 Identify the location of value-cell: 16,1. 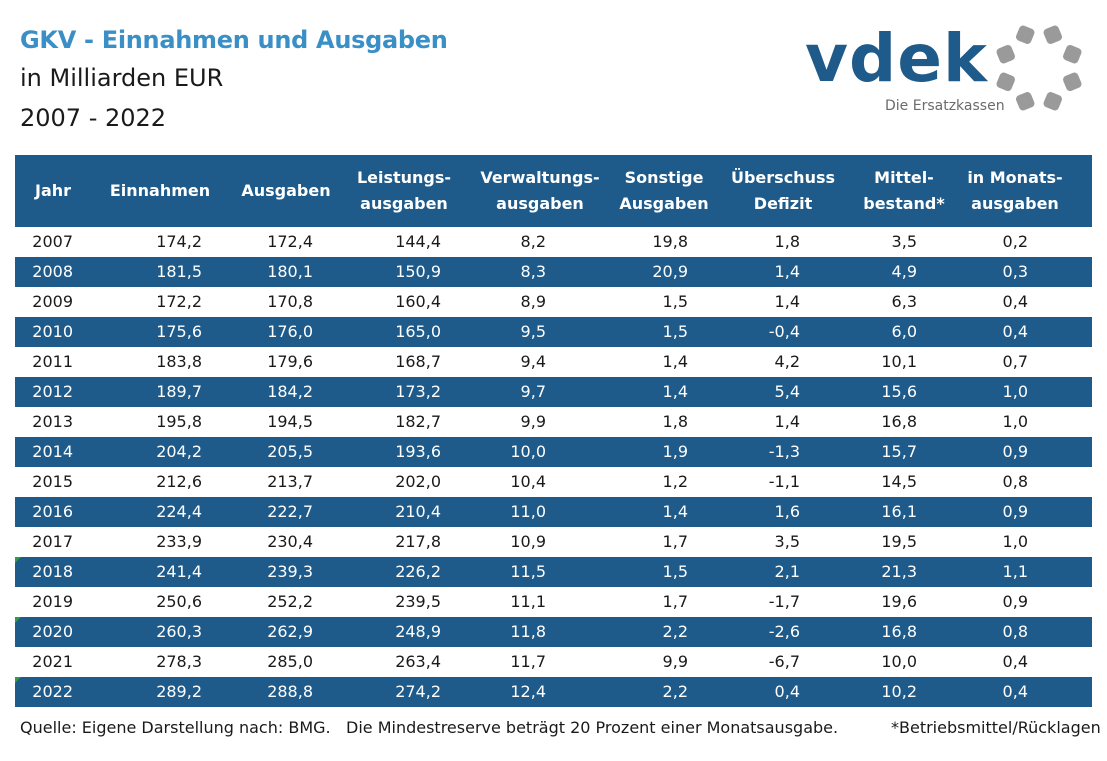
(899, 511).